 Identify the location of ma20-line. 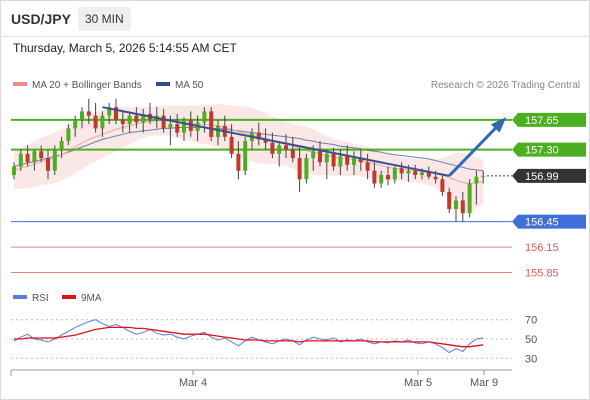
(248, 152).